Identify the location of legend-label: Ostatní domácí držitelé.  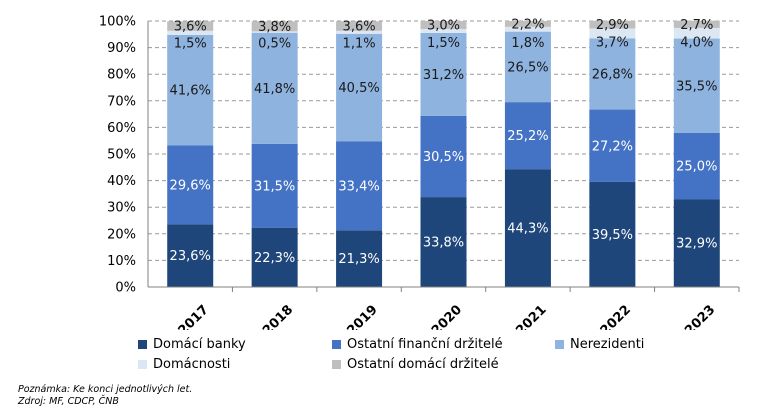
(423, 364).